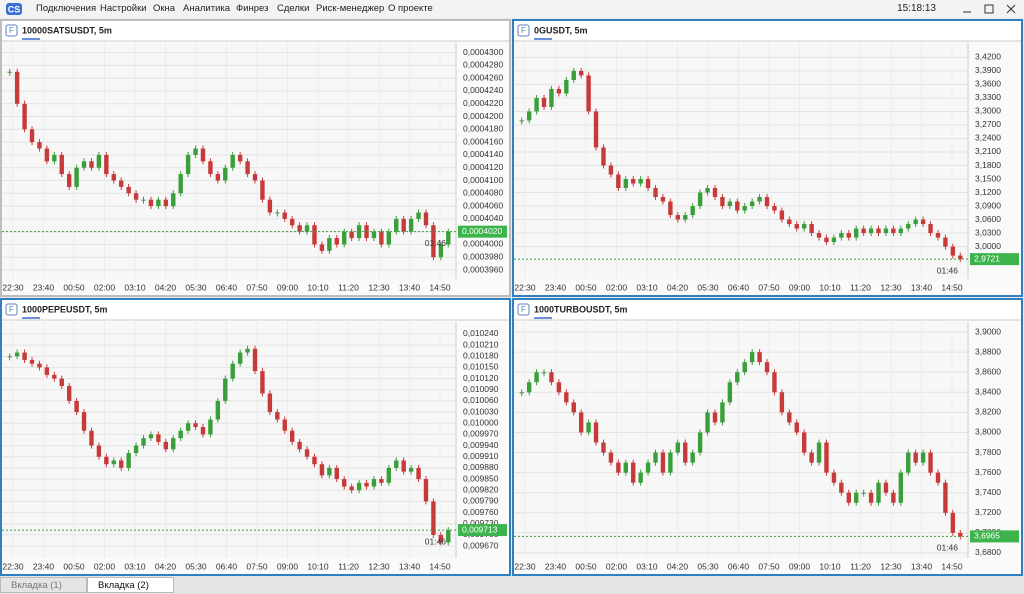 The height and width of the screenshot is (594, 1024). What do you see at coordinates (350, 8) in the screenshot?
I see `menu-item: Риск-менеджер` at bounding box center [350, 8].